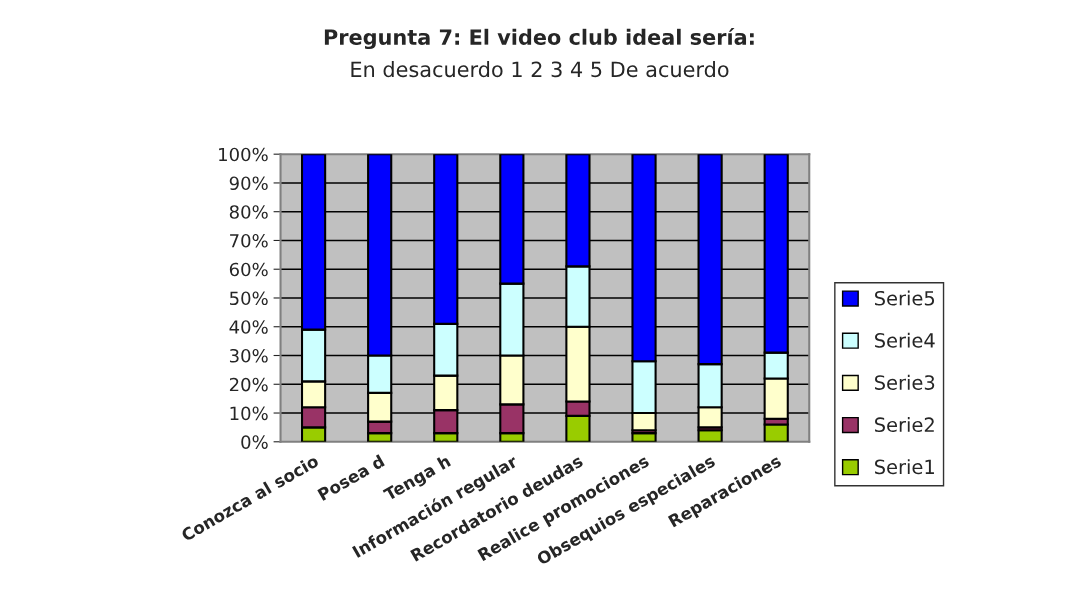  What do you see at coordinates (248, 327) in the screenshot?
I see `y-tick-label: 40%` at bounding box center [248, 327].